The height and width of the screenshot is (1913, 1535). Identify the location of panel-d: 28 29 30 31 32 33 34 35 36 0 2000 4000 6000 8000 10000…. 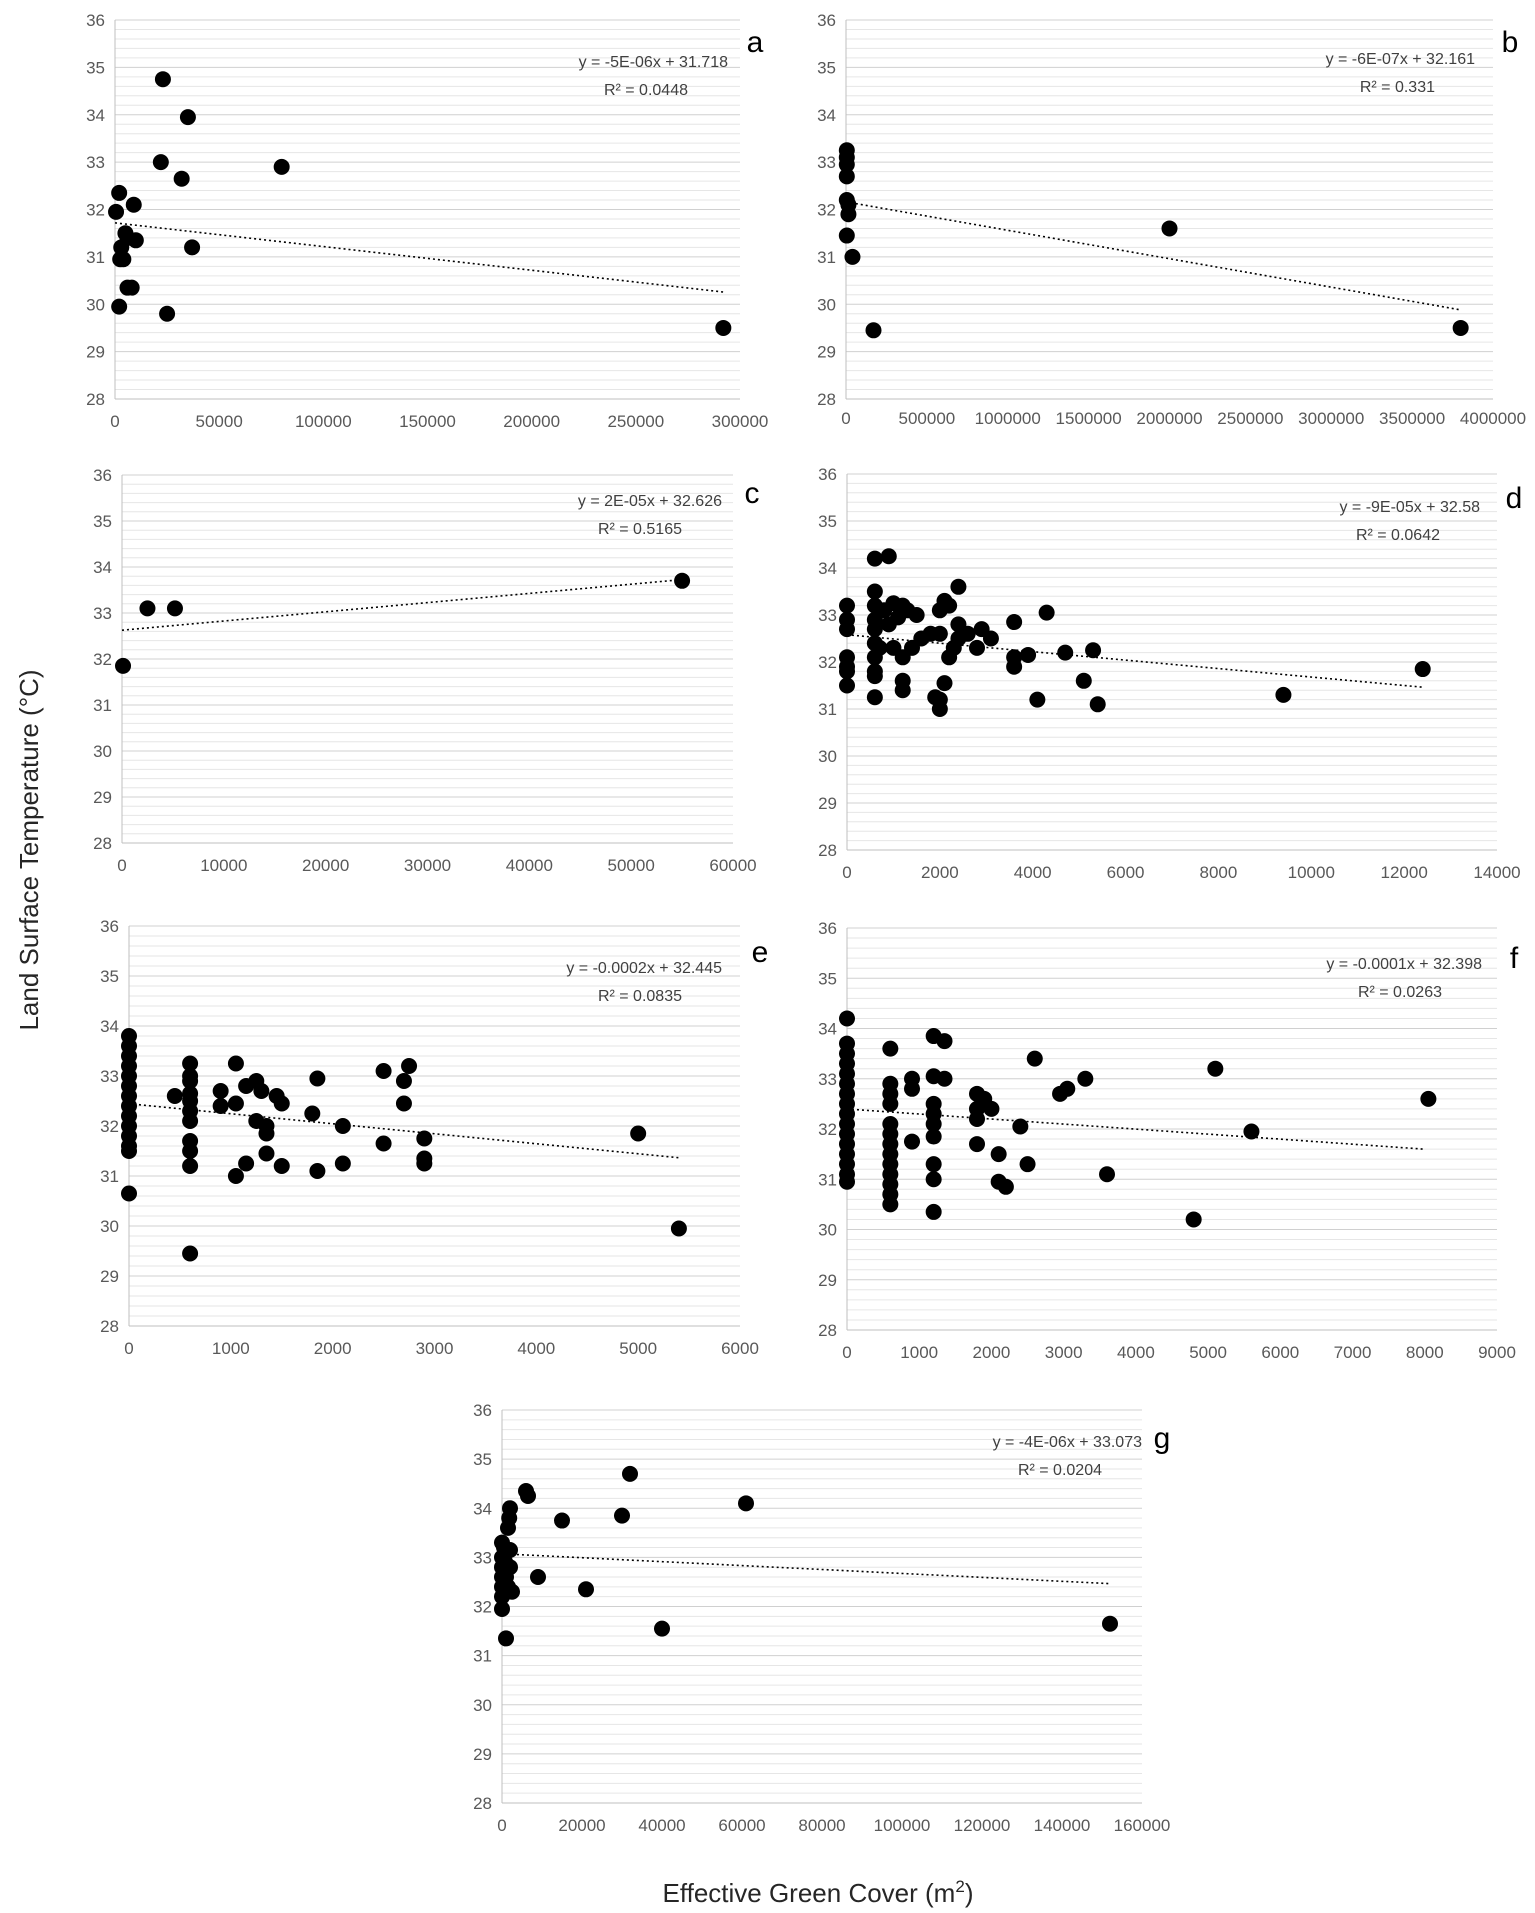
(1170, 673).